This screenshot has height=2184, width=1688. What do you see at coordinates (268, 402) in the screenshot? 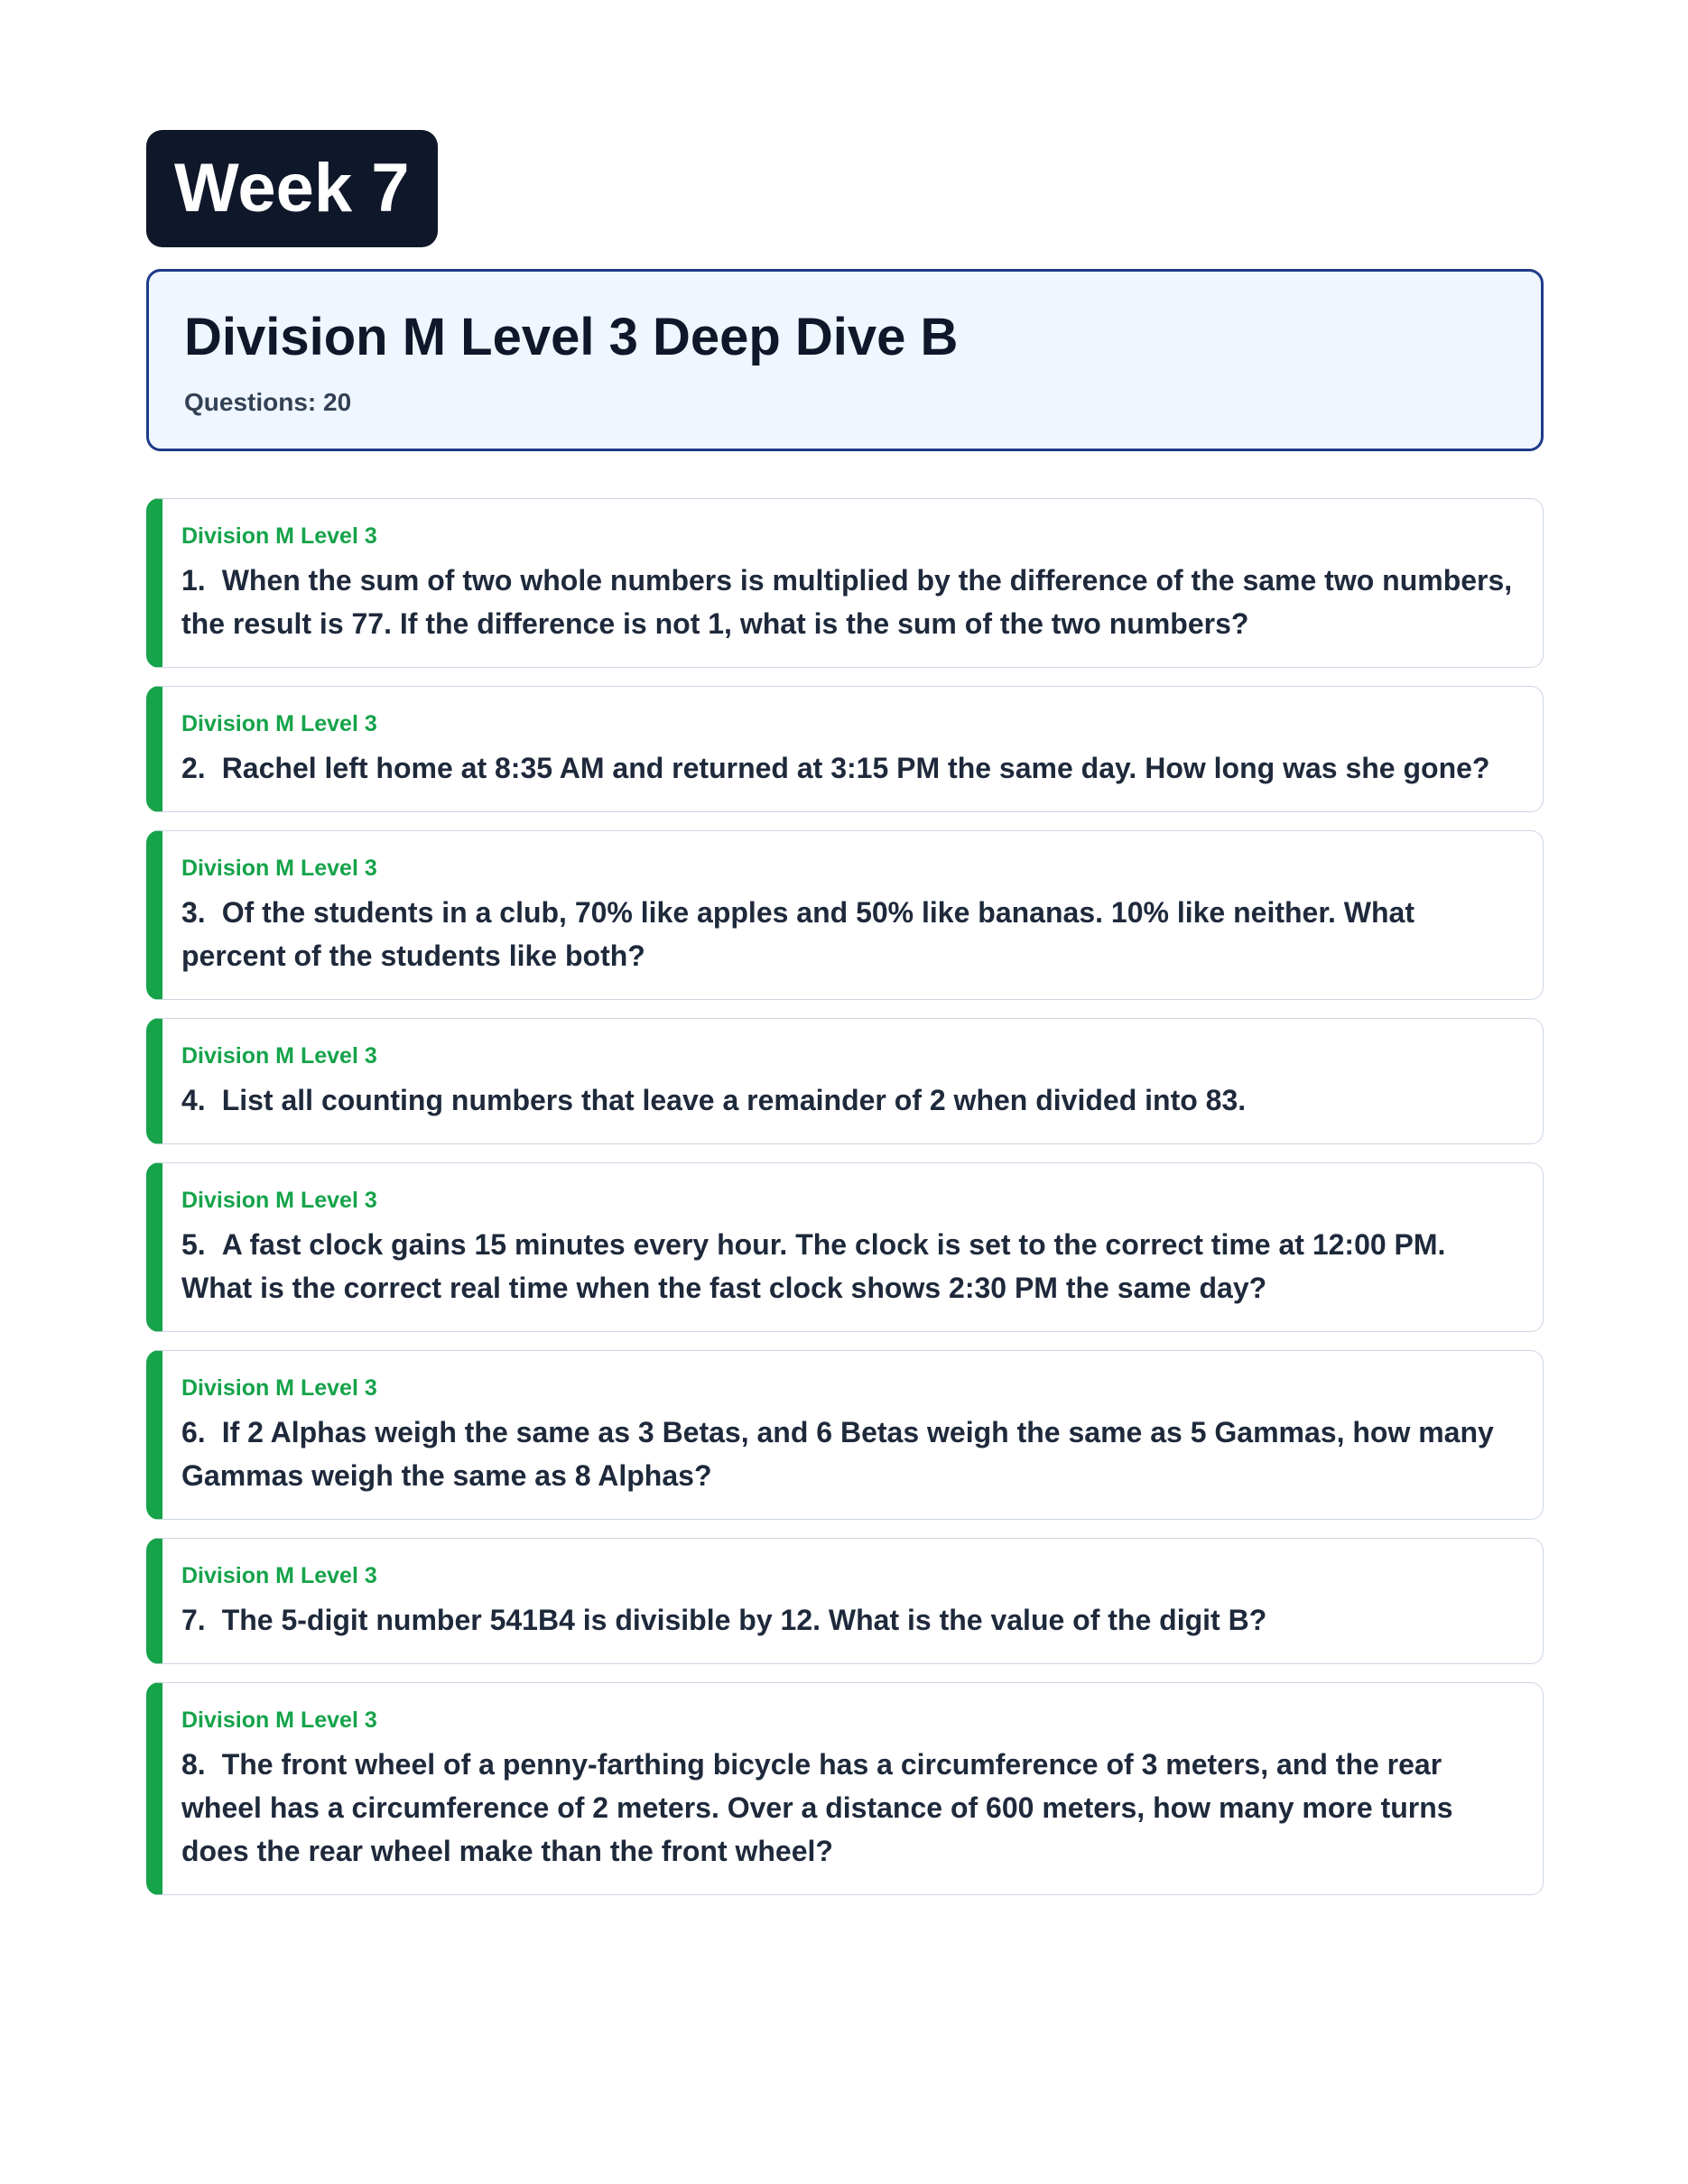
I see `questions-count: Questions: 20` at bounding box center [268, 402].